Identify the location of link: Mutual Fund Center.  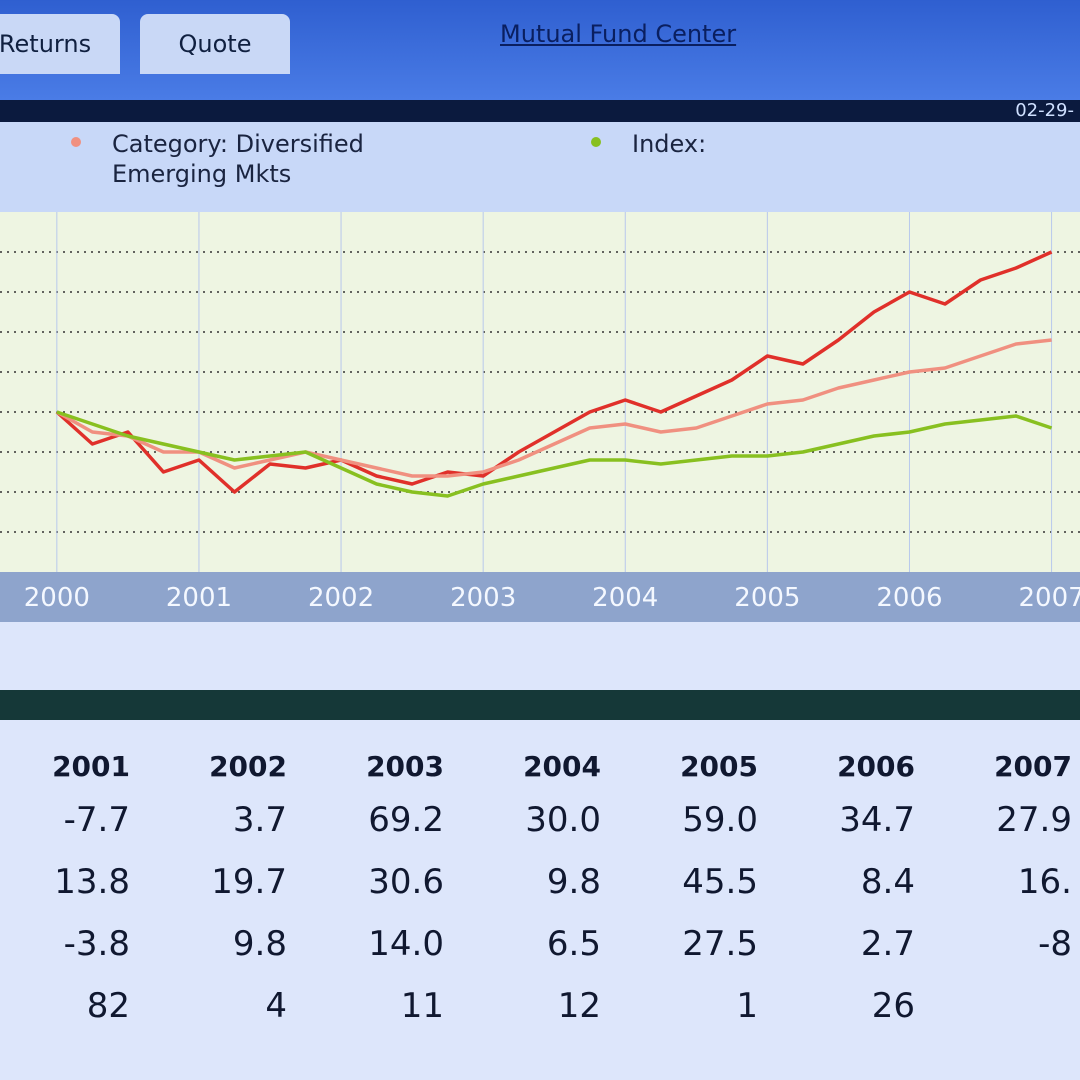
(618, 34).